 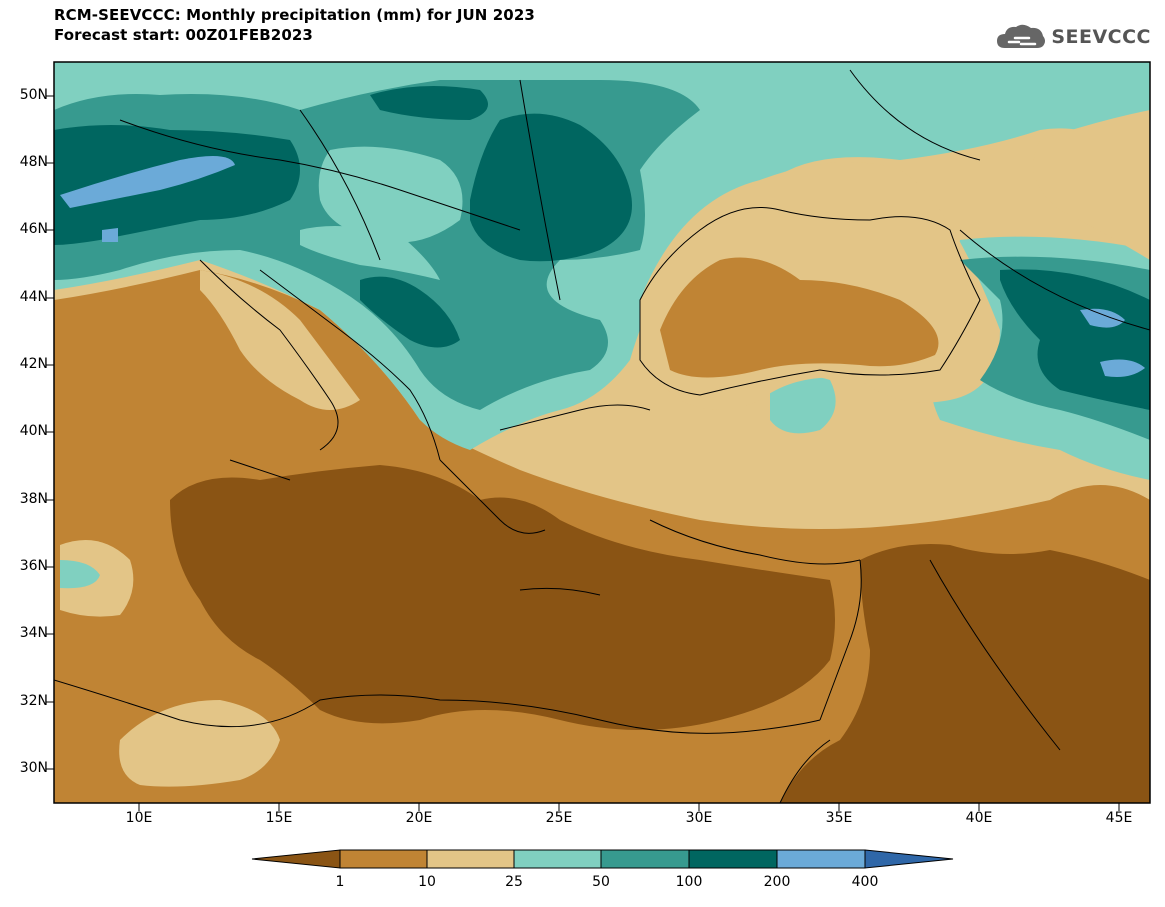 What do you see at coordinates (33, 566) in the screenshot?
I see `y-label-36n: 36N` at bounding box center [33, 566].